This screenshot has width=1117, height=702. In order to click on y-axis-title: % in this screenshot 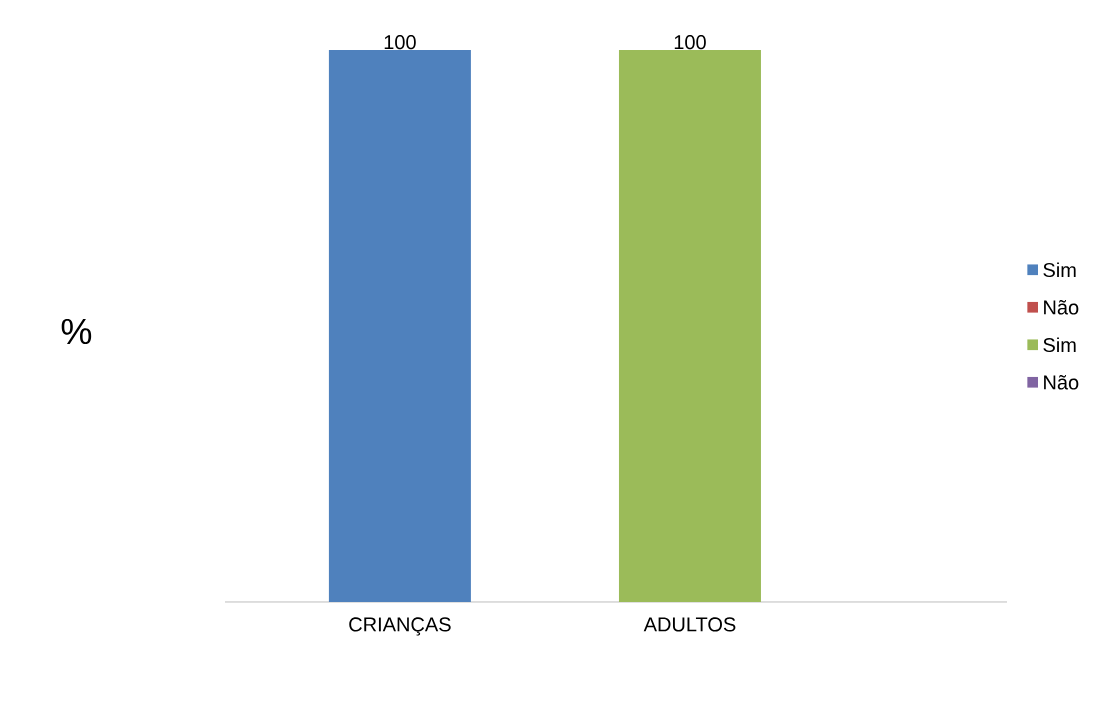, I will do `click(76, 331)`.